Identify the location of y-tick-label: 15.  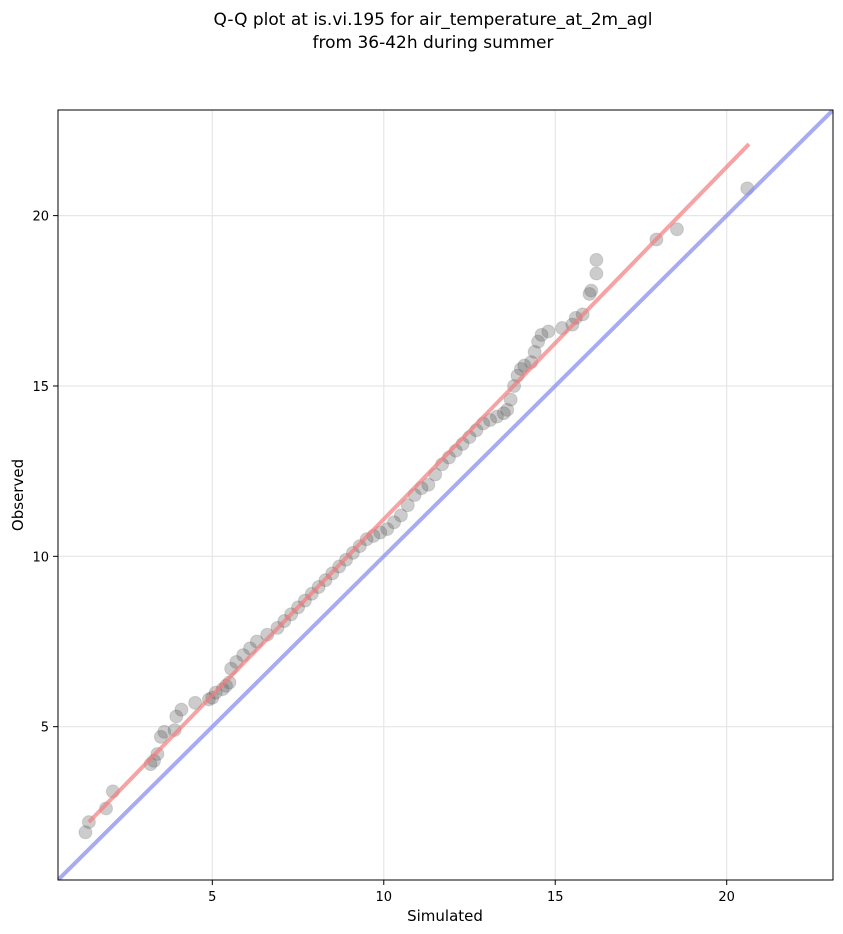
(40, 387).